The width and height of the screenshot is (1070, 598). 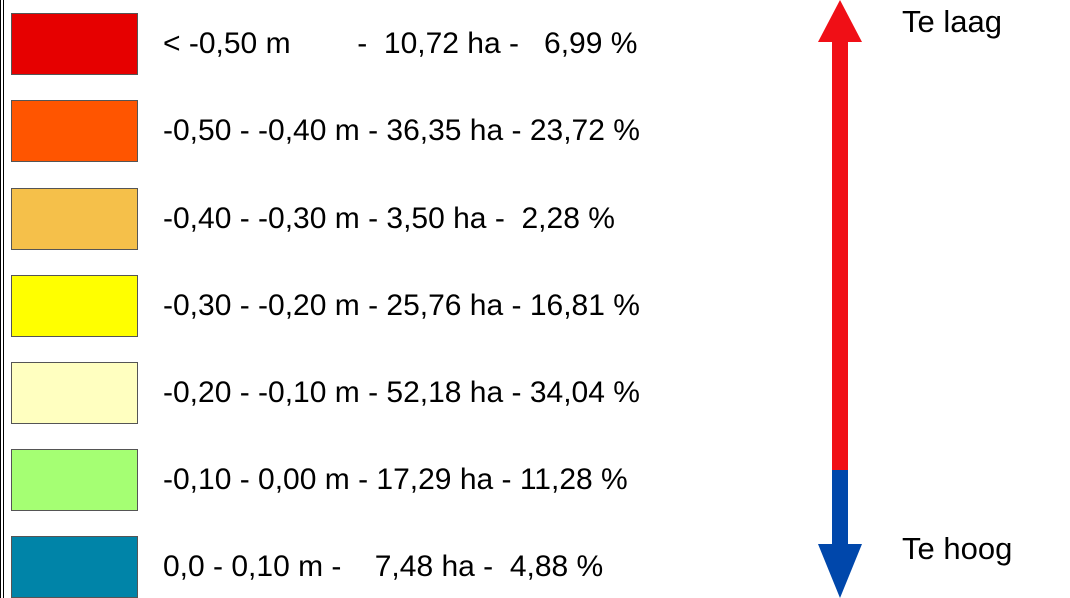 What do you see at coordinates (2, 299) in the screenshot?
I see `left-border-line` at bounding box center [2, 299].